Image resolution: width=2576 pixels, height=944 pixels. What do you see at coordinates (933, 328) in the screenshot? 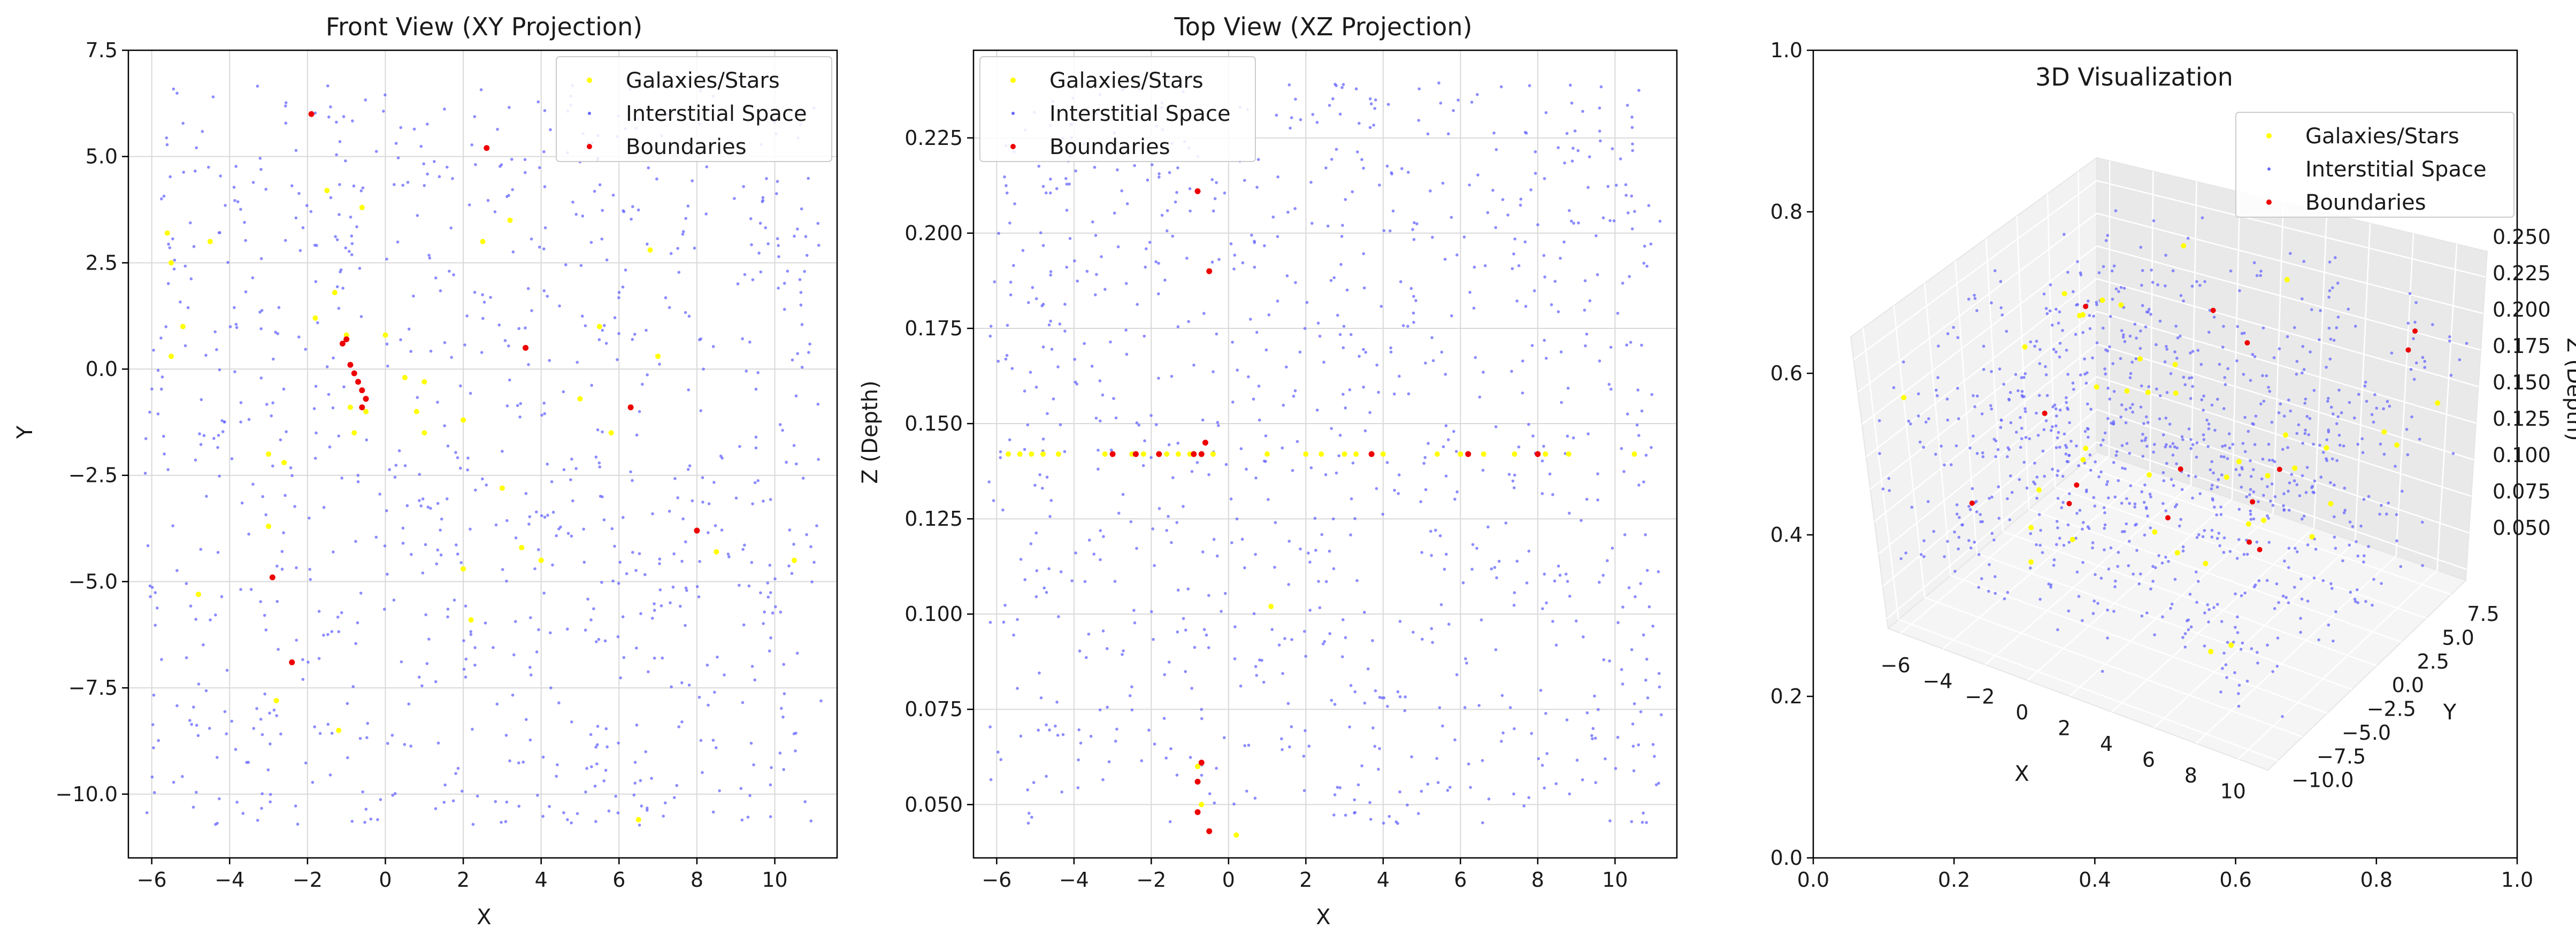
I see `y-tick-label: 0.175` at bounding box center [933, 328].